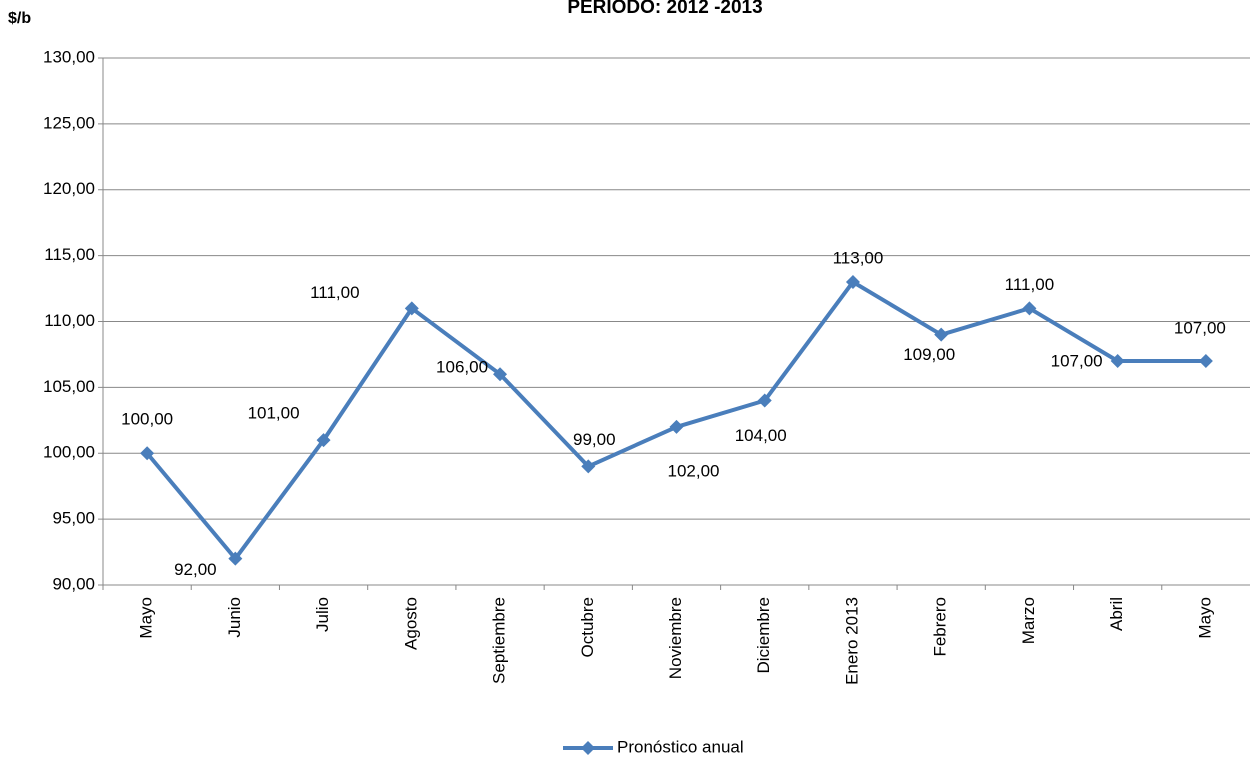 The width and height of the screenshot is (1254, 762). What do you see at coordinates (1116, 614) in the screenshot?
I see `x-tick-label: Abril` at bounding box center [1116, 614].